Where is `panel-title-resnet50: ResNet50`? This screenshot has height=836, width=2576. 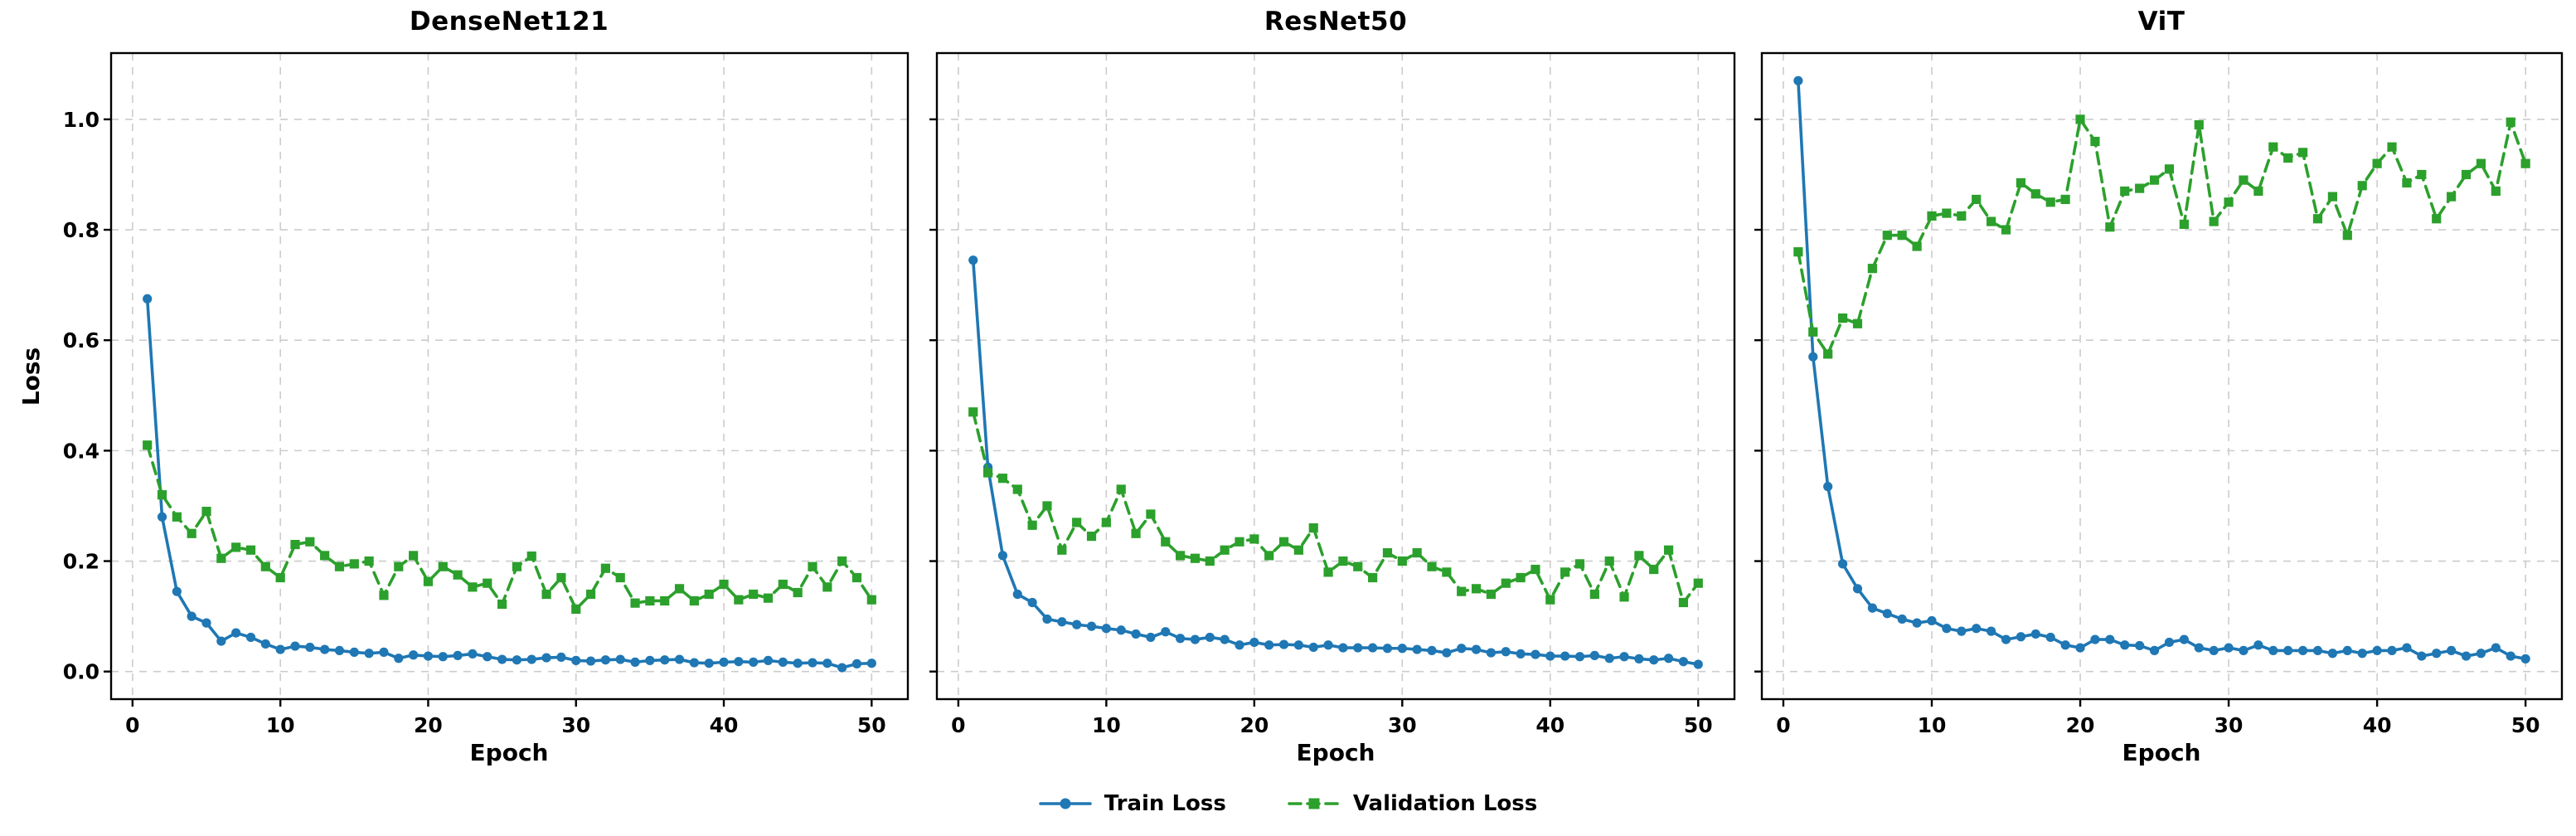 panel-title-resnet50: ResNet50 is located at coordinates (1336, 22).